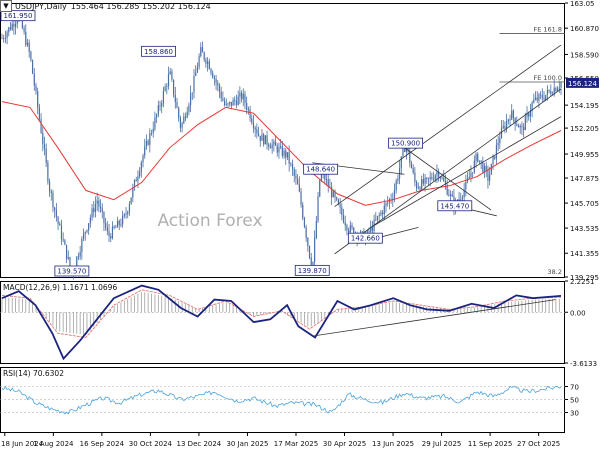  Describe the element at coordinates (151, 444) in the screenshot. I see `x-tick-label: 30 Oct 2024` at that location.